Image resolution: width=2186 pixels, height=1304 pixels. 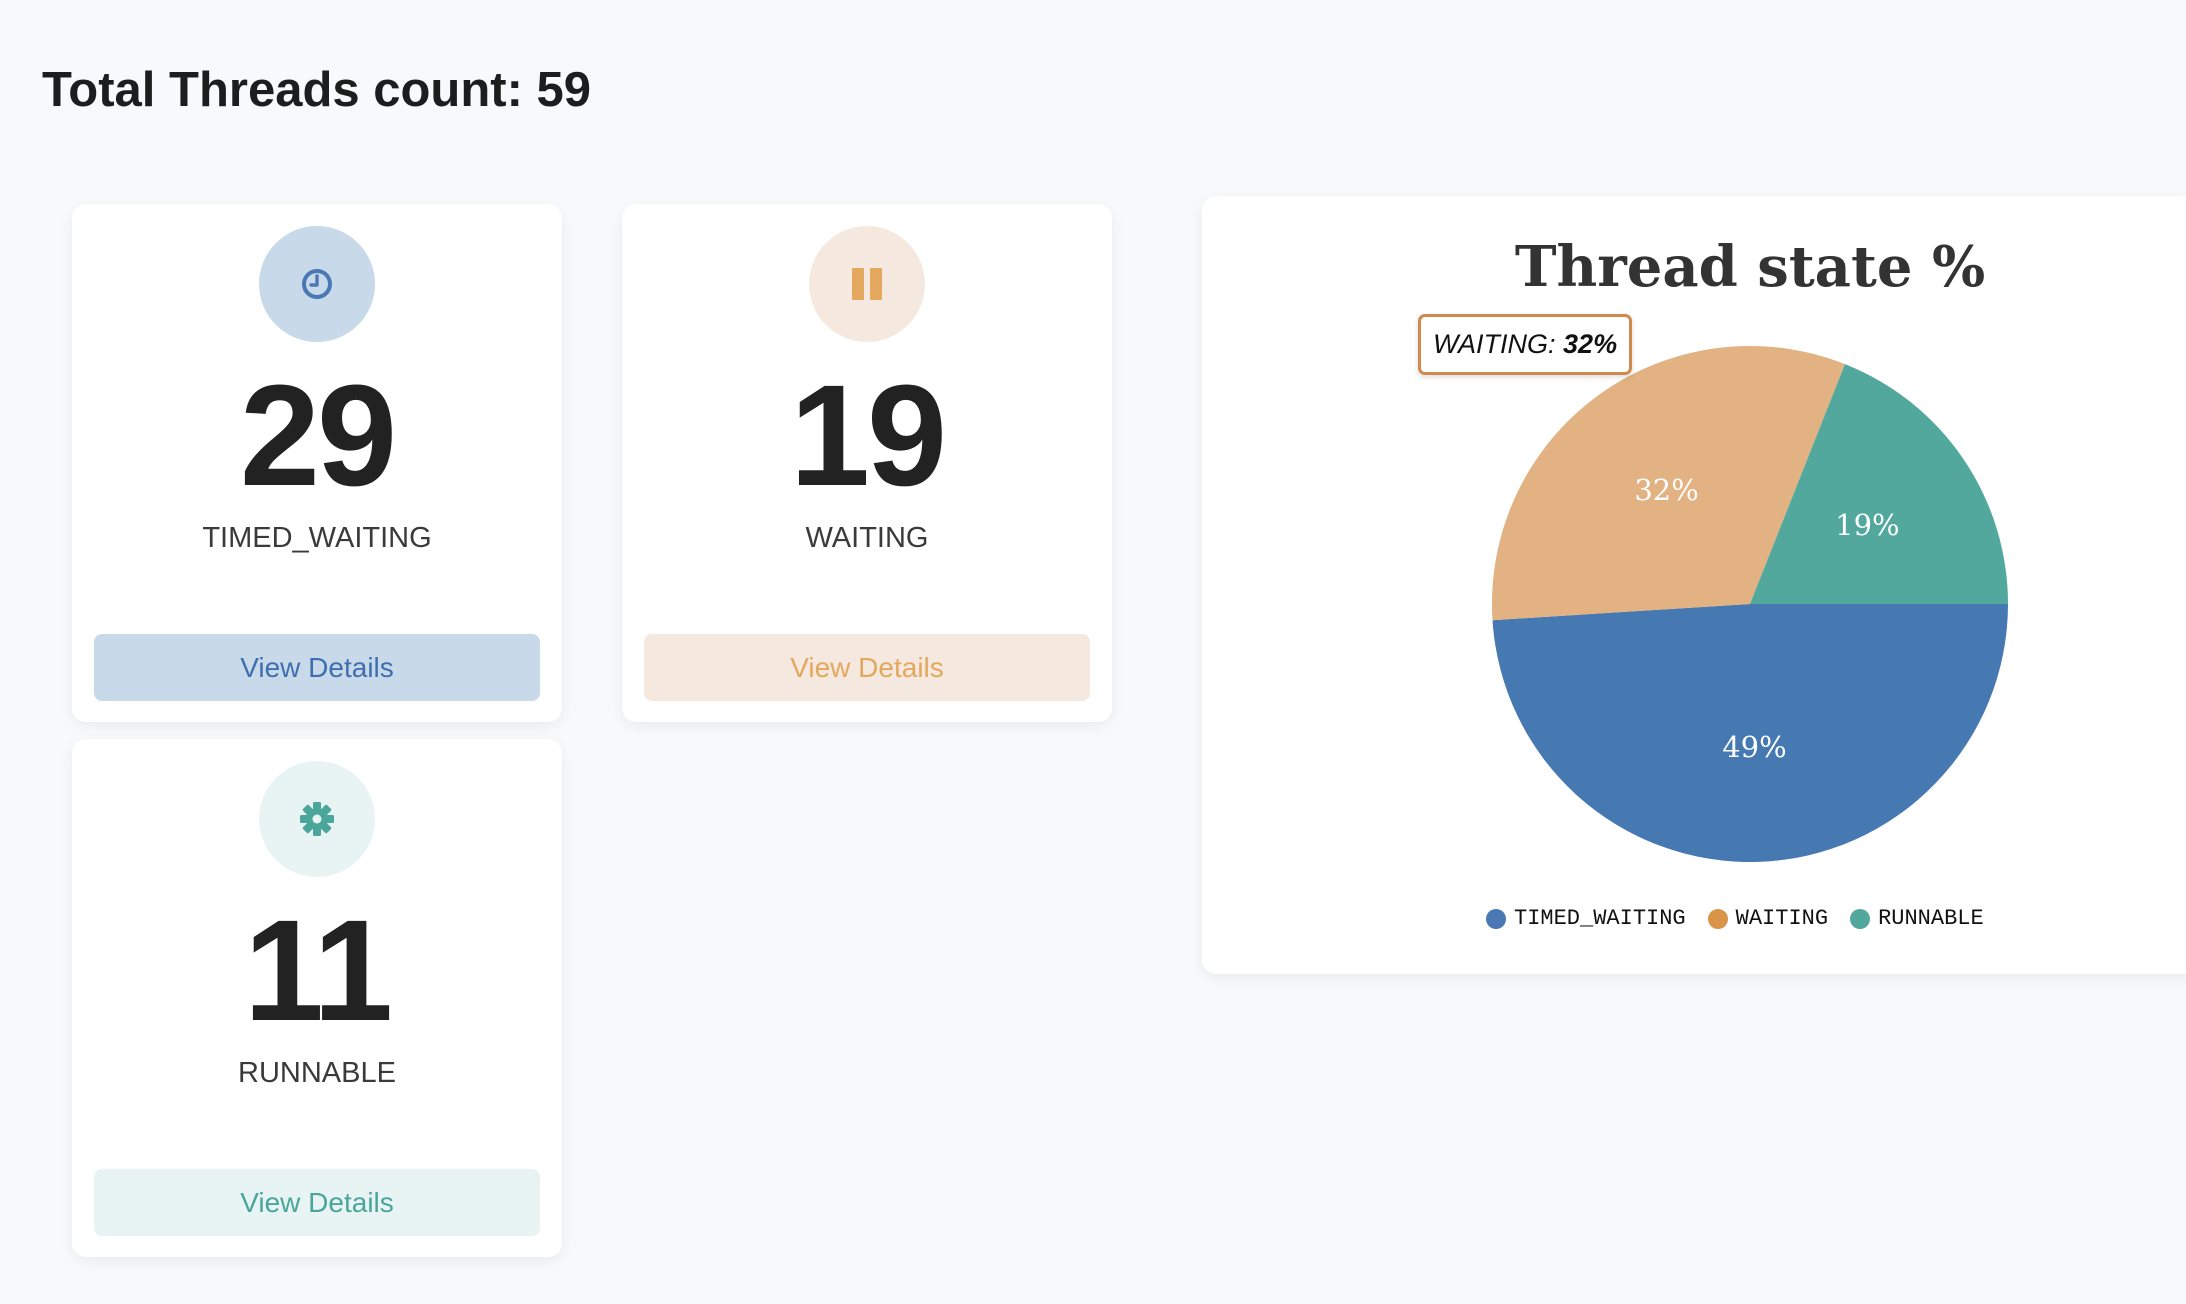 What do you see at coordinates (1494, 344) in the screenshot?
I see `tooltip-label: WAITING:` at bounding box center [1494, 344].